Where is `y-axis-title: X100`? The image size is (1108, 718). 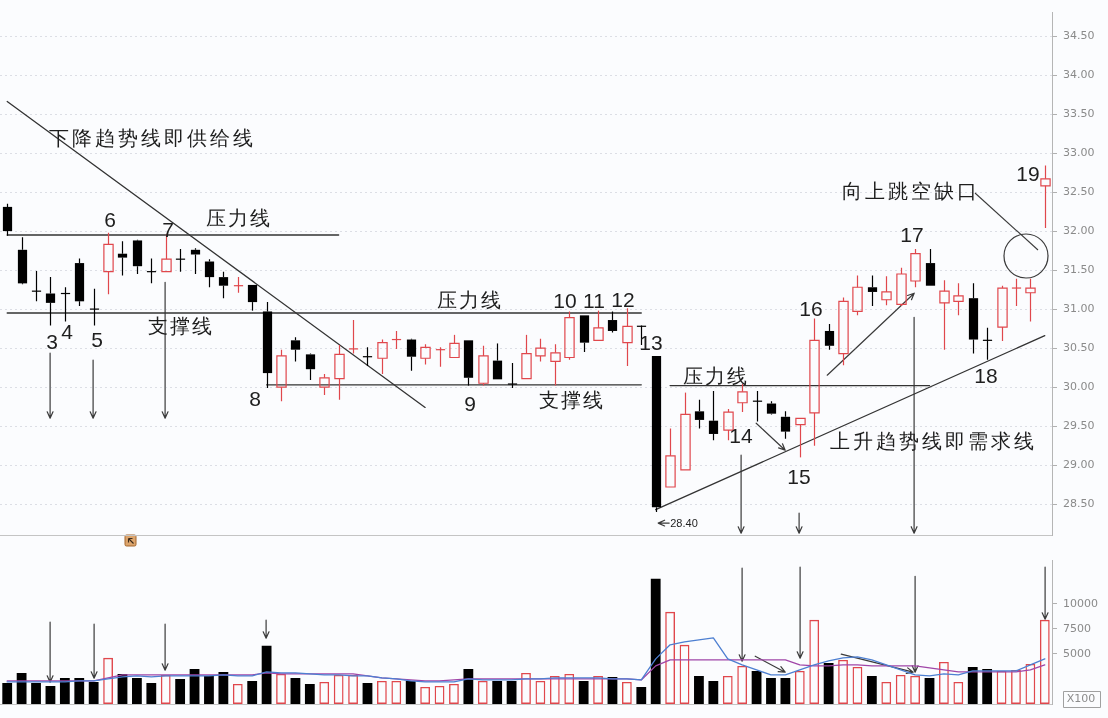
y-axis-title: X100 is located at coordinates (1081, 699).